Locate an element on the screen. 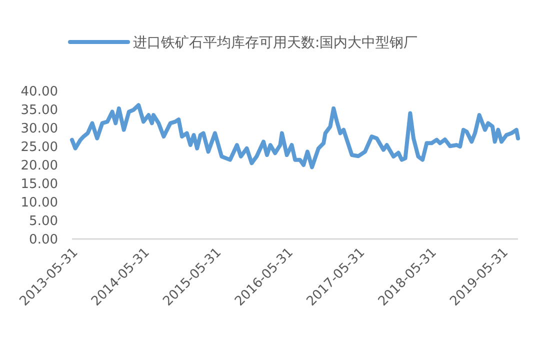 This screenshot has width=550, height=338. y-tick-label: 20.00 is located at coordinates (39, 166).